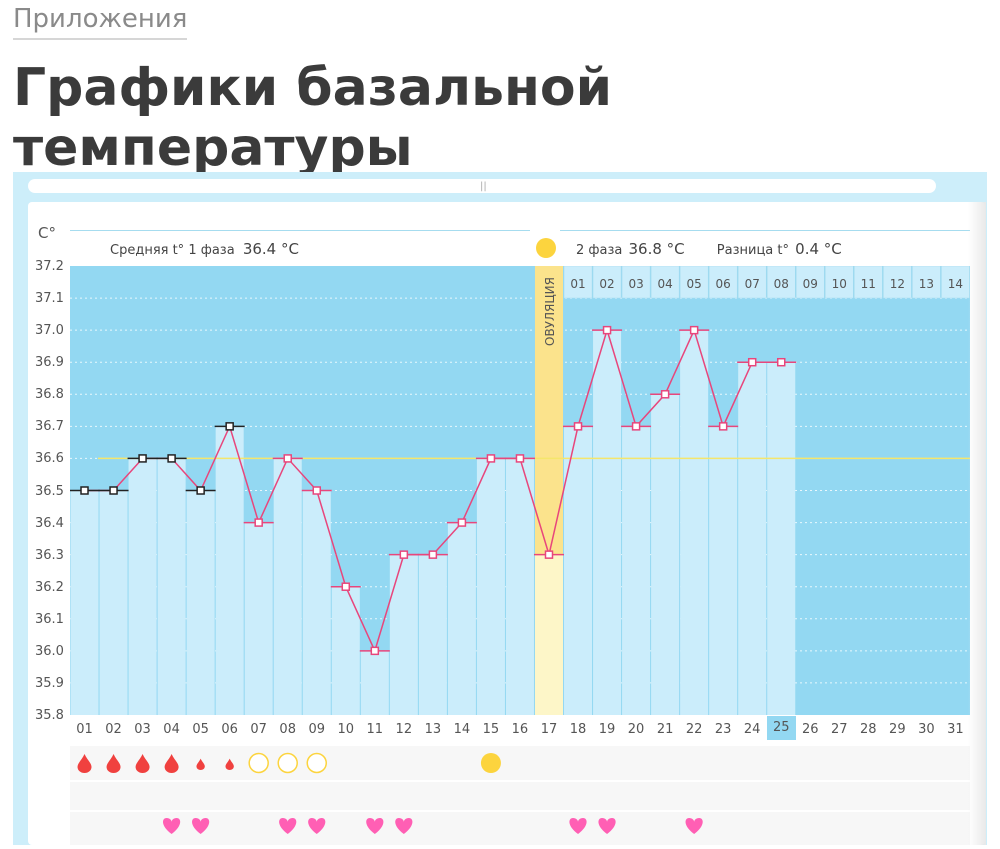  What do you see at coordinates (491, 729) in the screenshot?
I see `day-label: 15` at bounding box center [491, 729].